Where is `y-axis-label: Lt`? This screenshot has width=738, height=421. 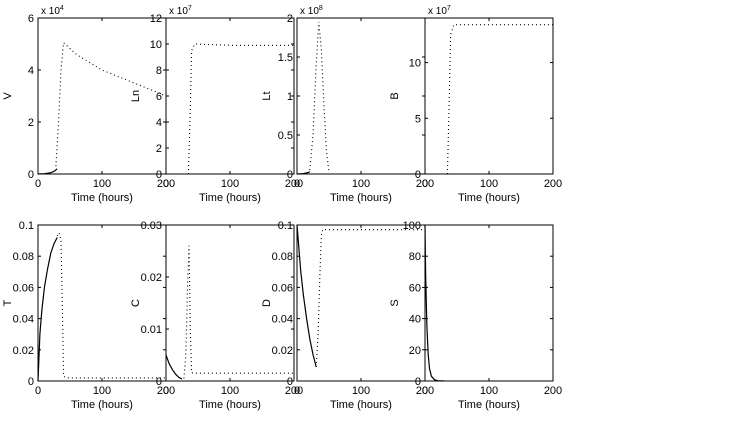
y-axis-label: Lt is located at coordinates (267, 95).